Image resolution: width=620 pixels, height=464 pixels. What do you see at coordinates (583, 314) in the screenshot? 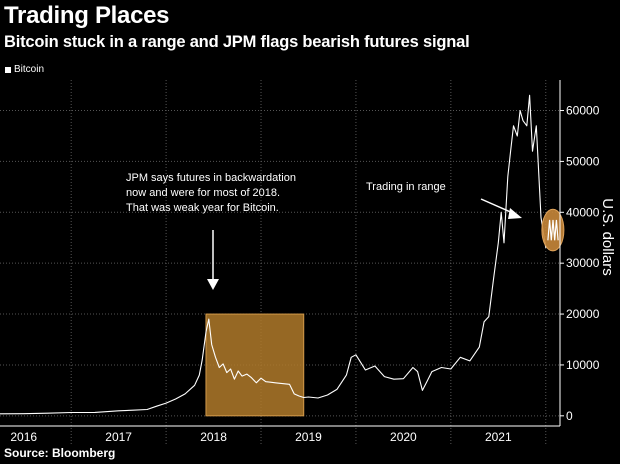
I see `y-tick-label: 20000` at bounding box center [583, 314].